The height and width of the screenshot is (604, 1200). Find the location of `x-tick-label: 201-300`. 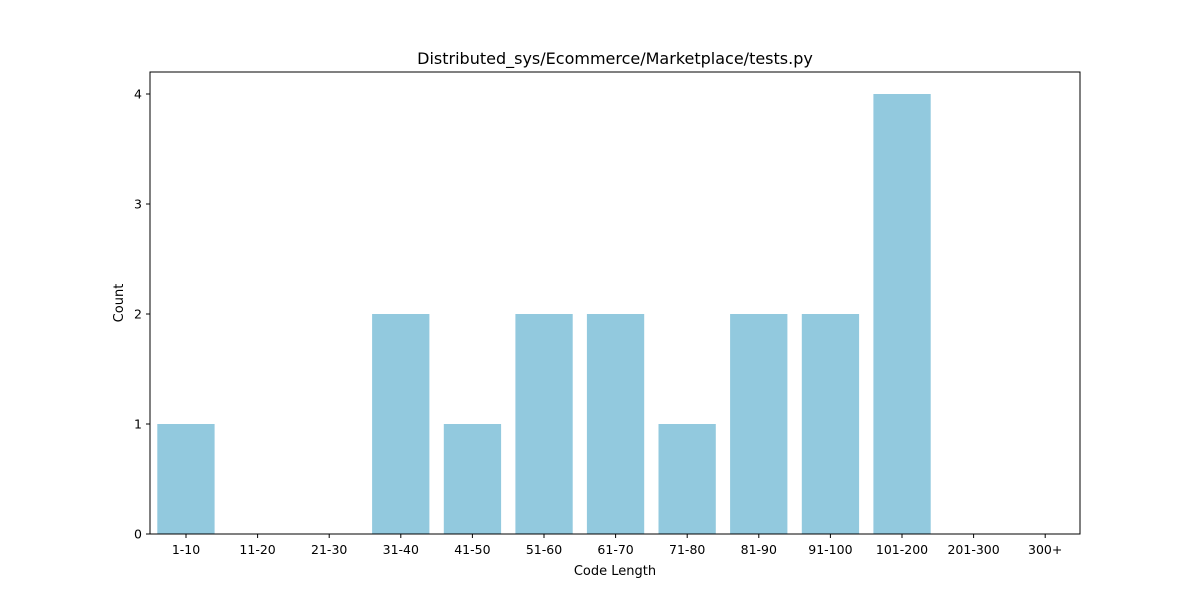

x-tick-label: 201-300 is located at coordinates (973, 549).